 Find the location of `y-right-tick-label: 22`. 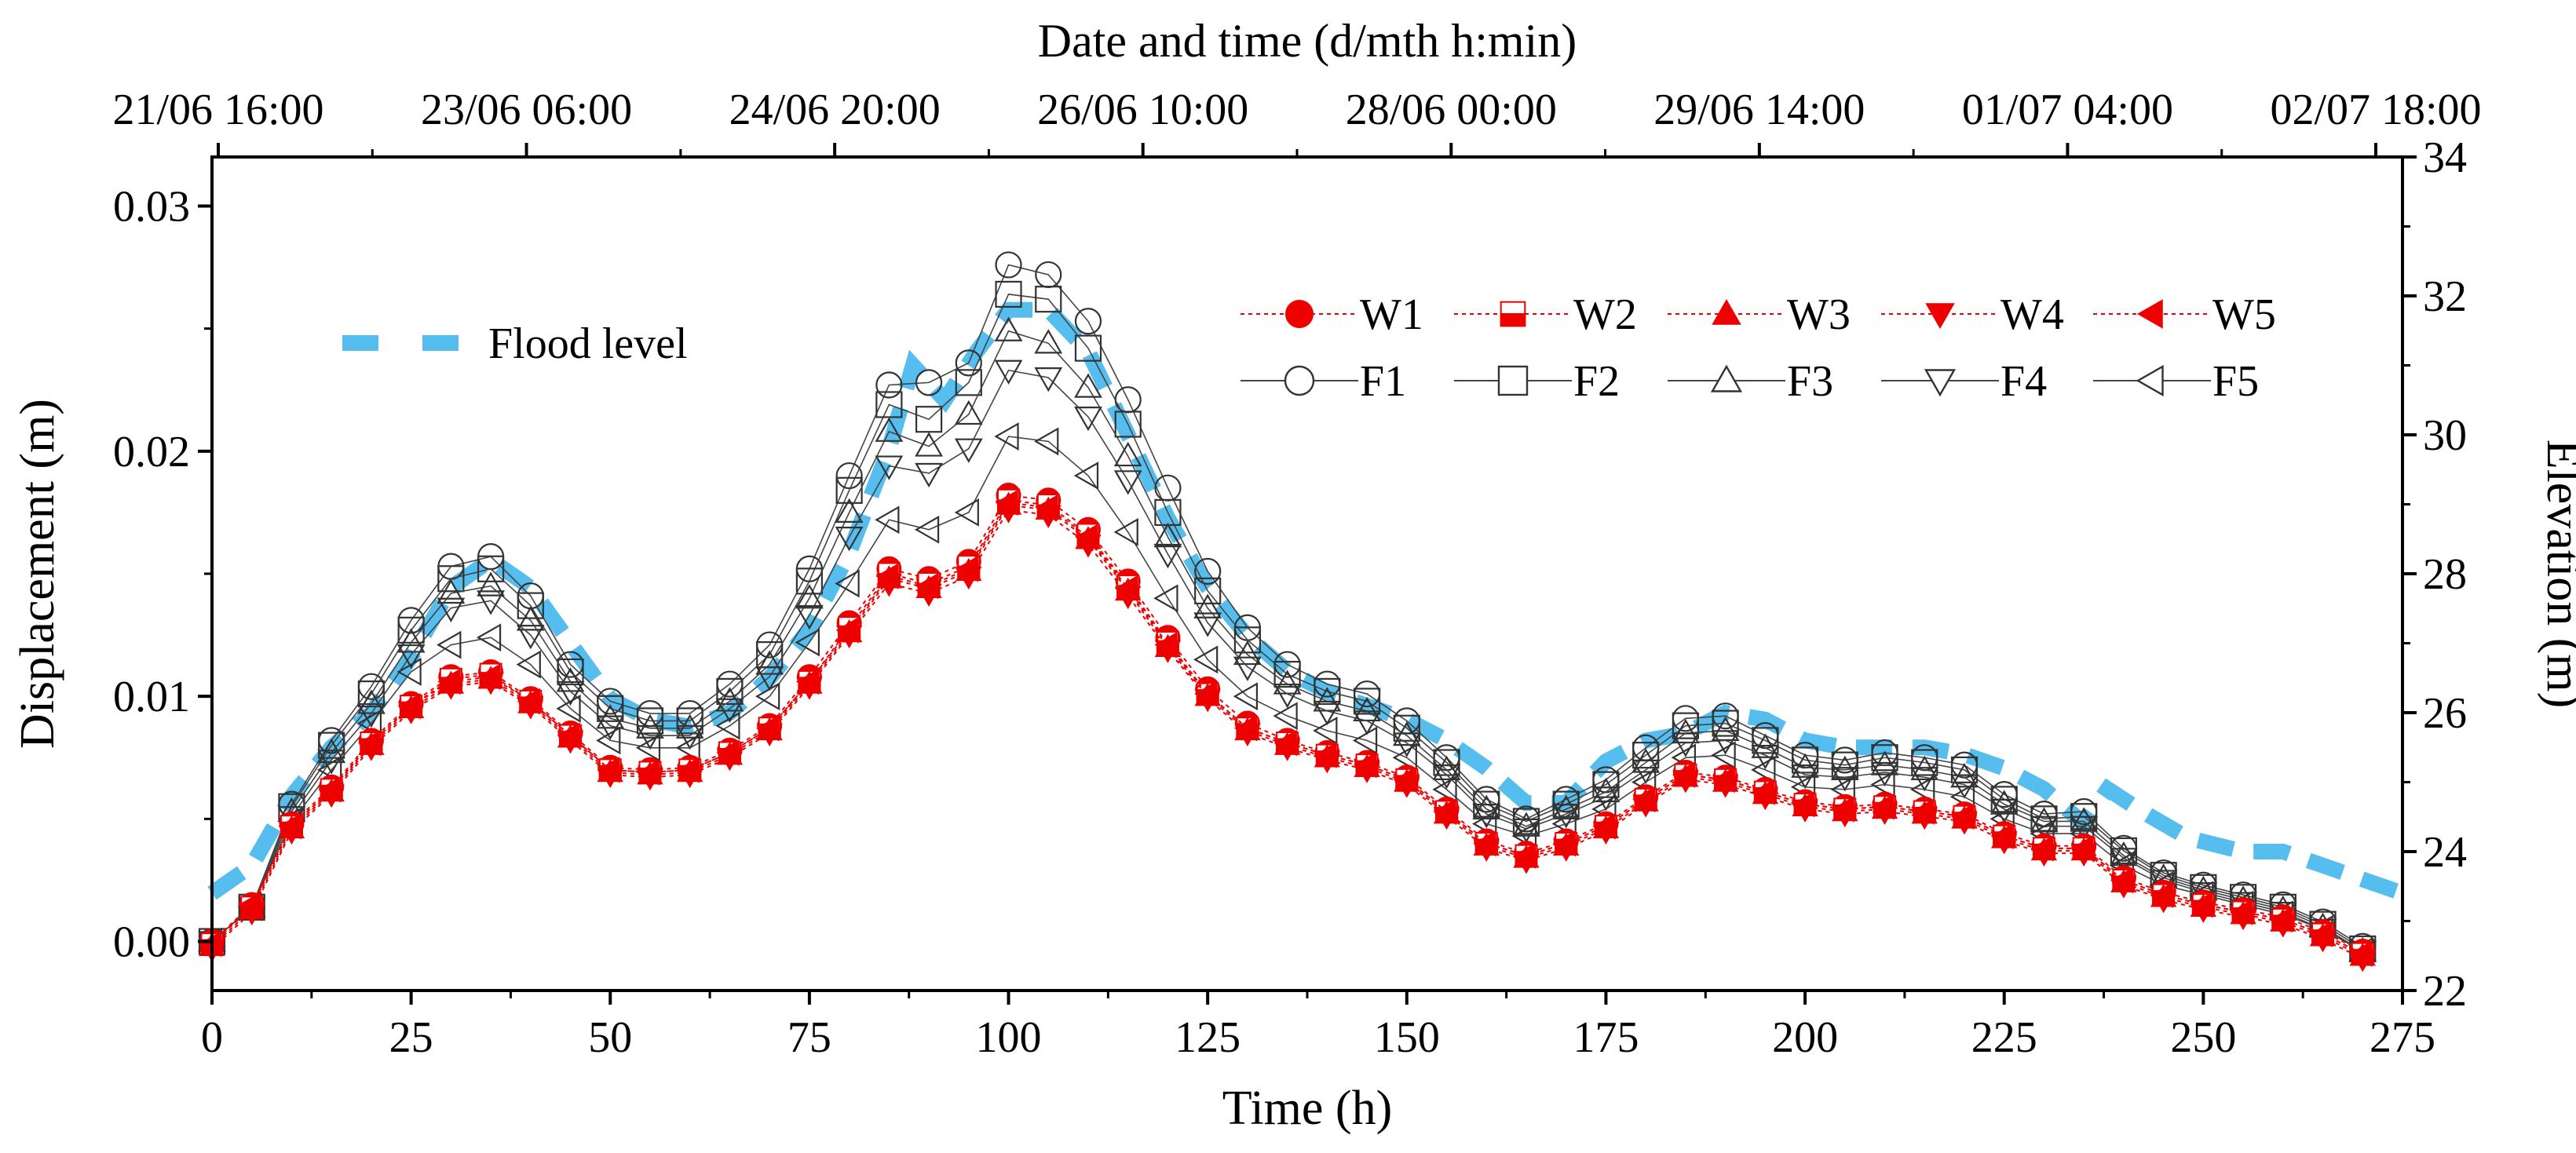

y-right-tick-label: 22 is located at coordinates (2445, 992).